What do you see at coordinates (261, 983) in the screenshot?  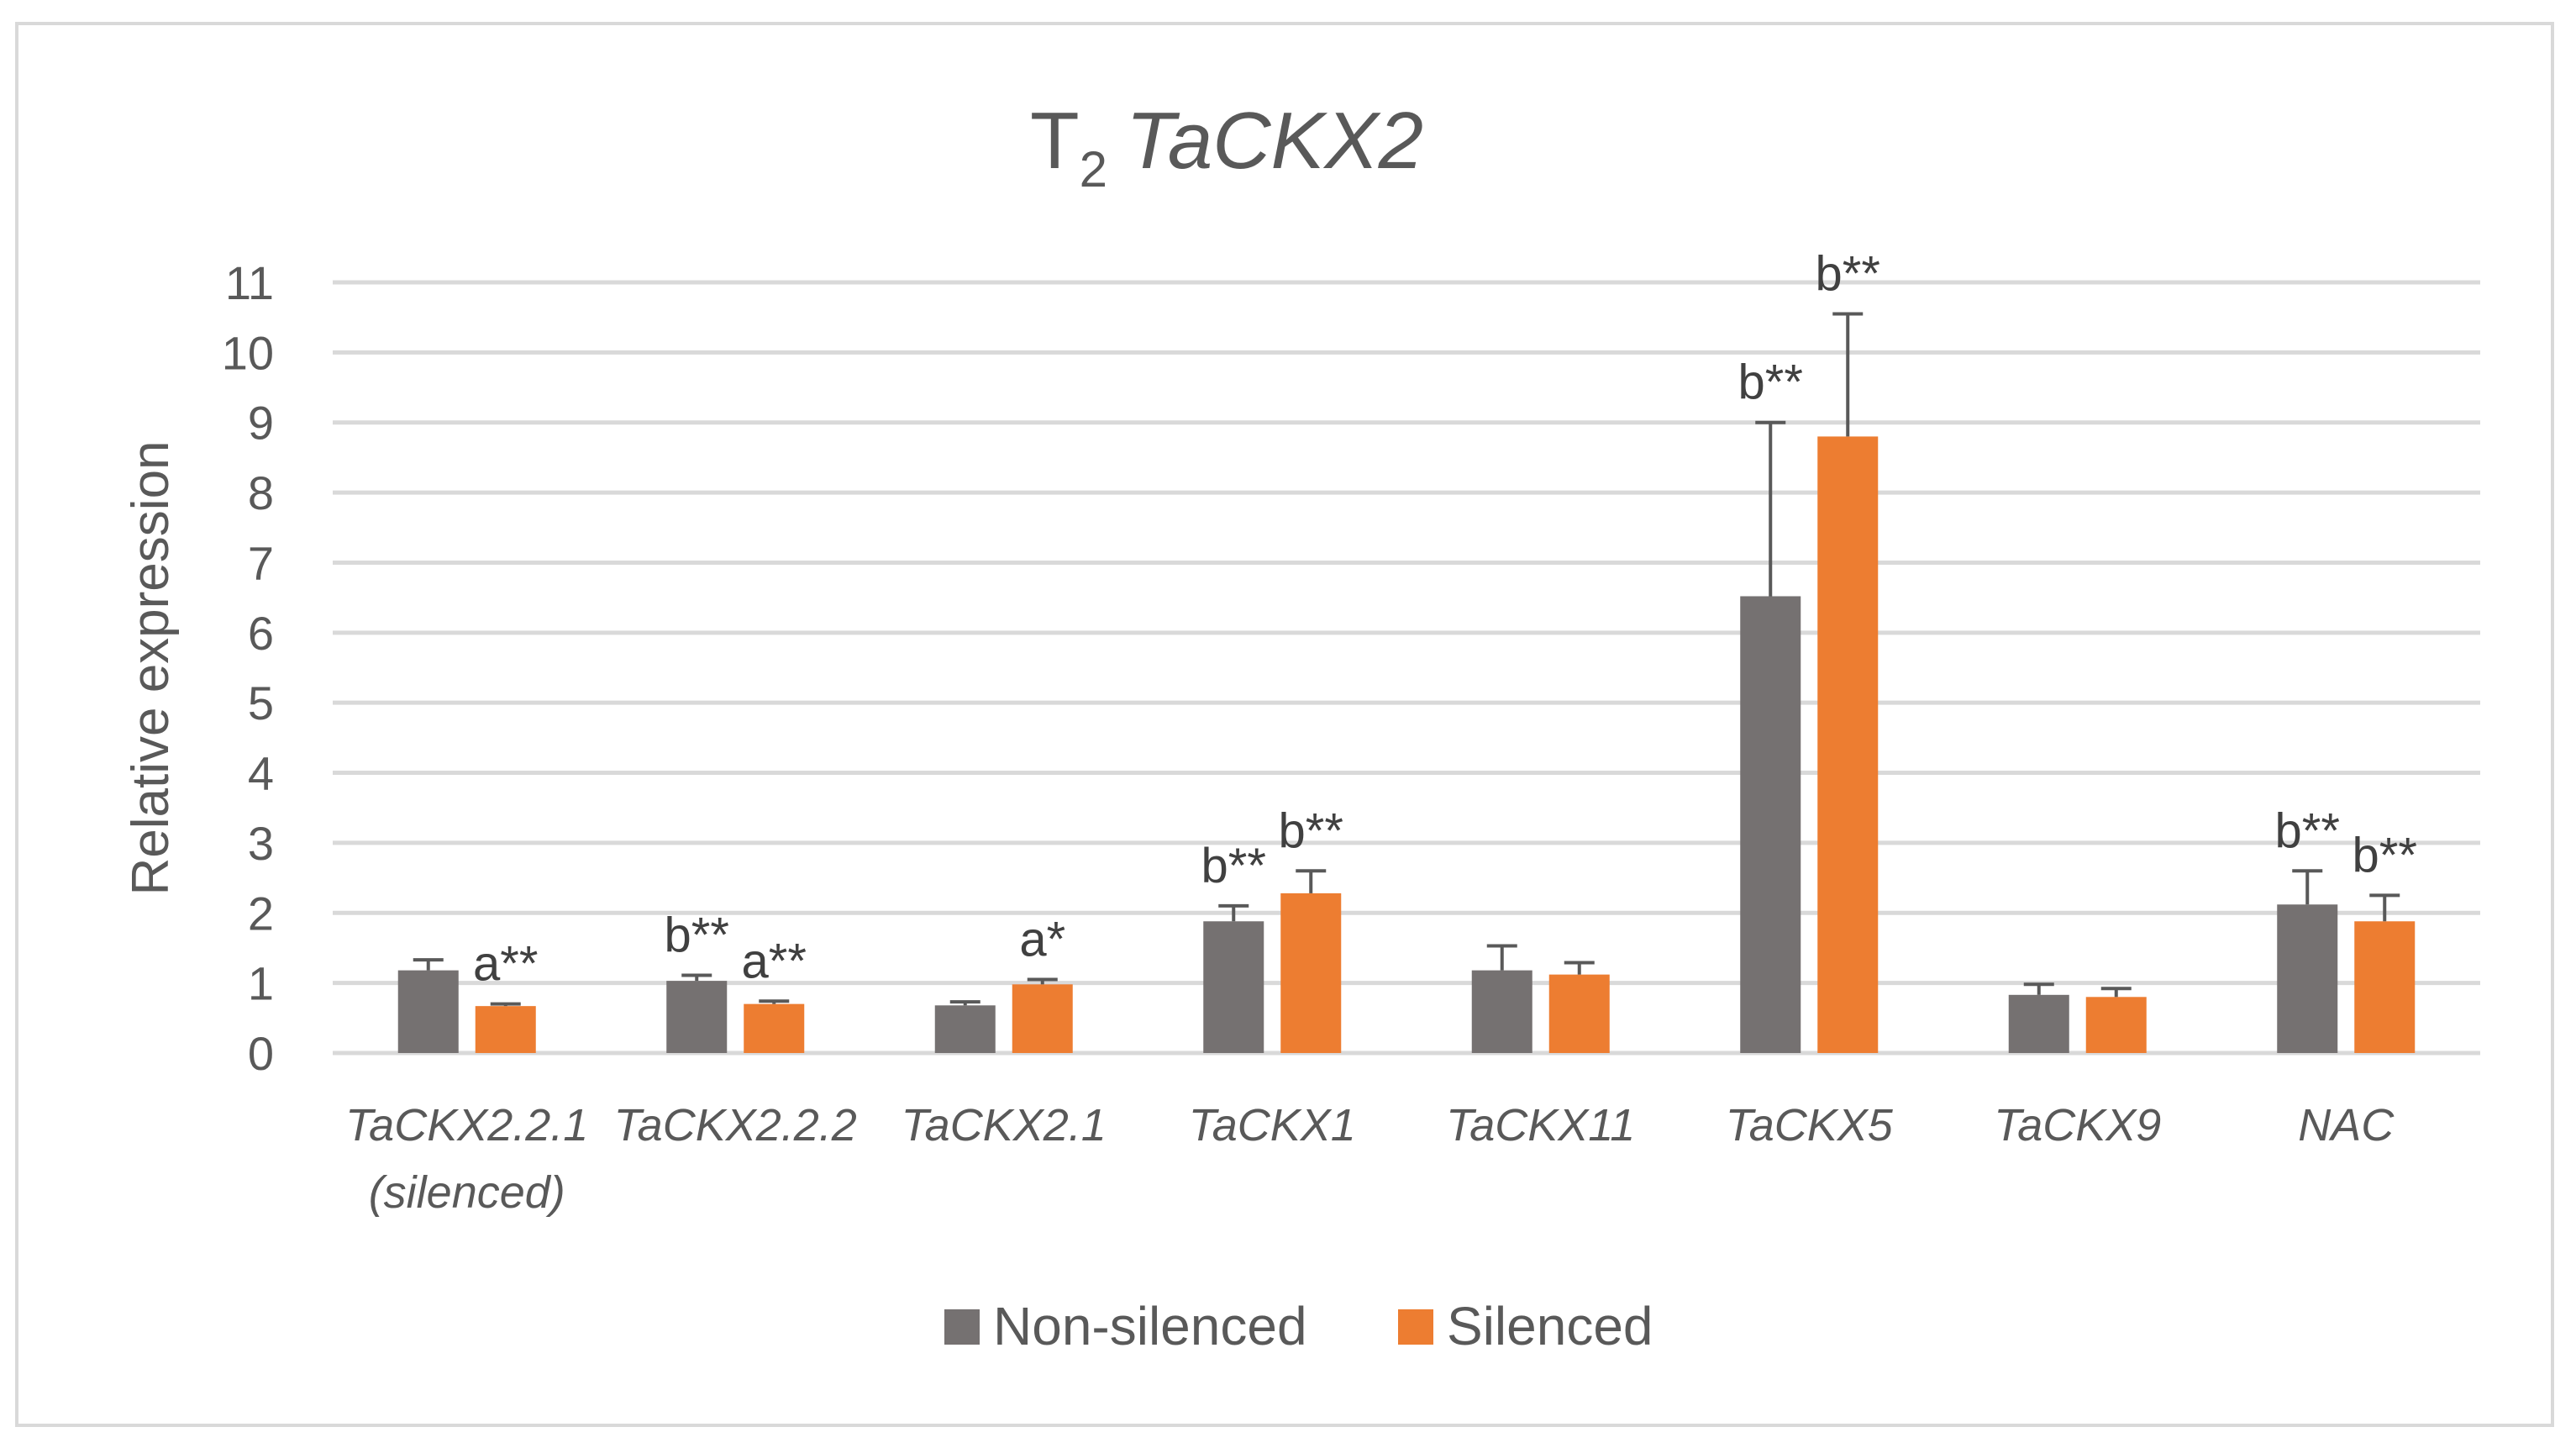 I see `y-tick-label: 1` at bounding box center [261, 983].